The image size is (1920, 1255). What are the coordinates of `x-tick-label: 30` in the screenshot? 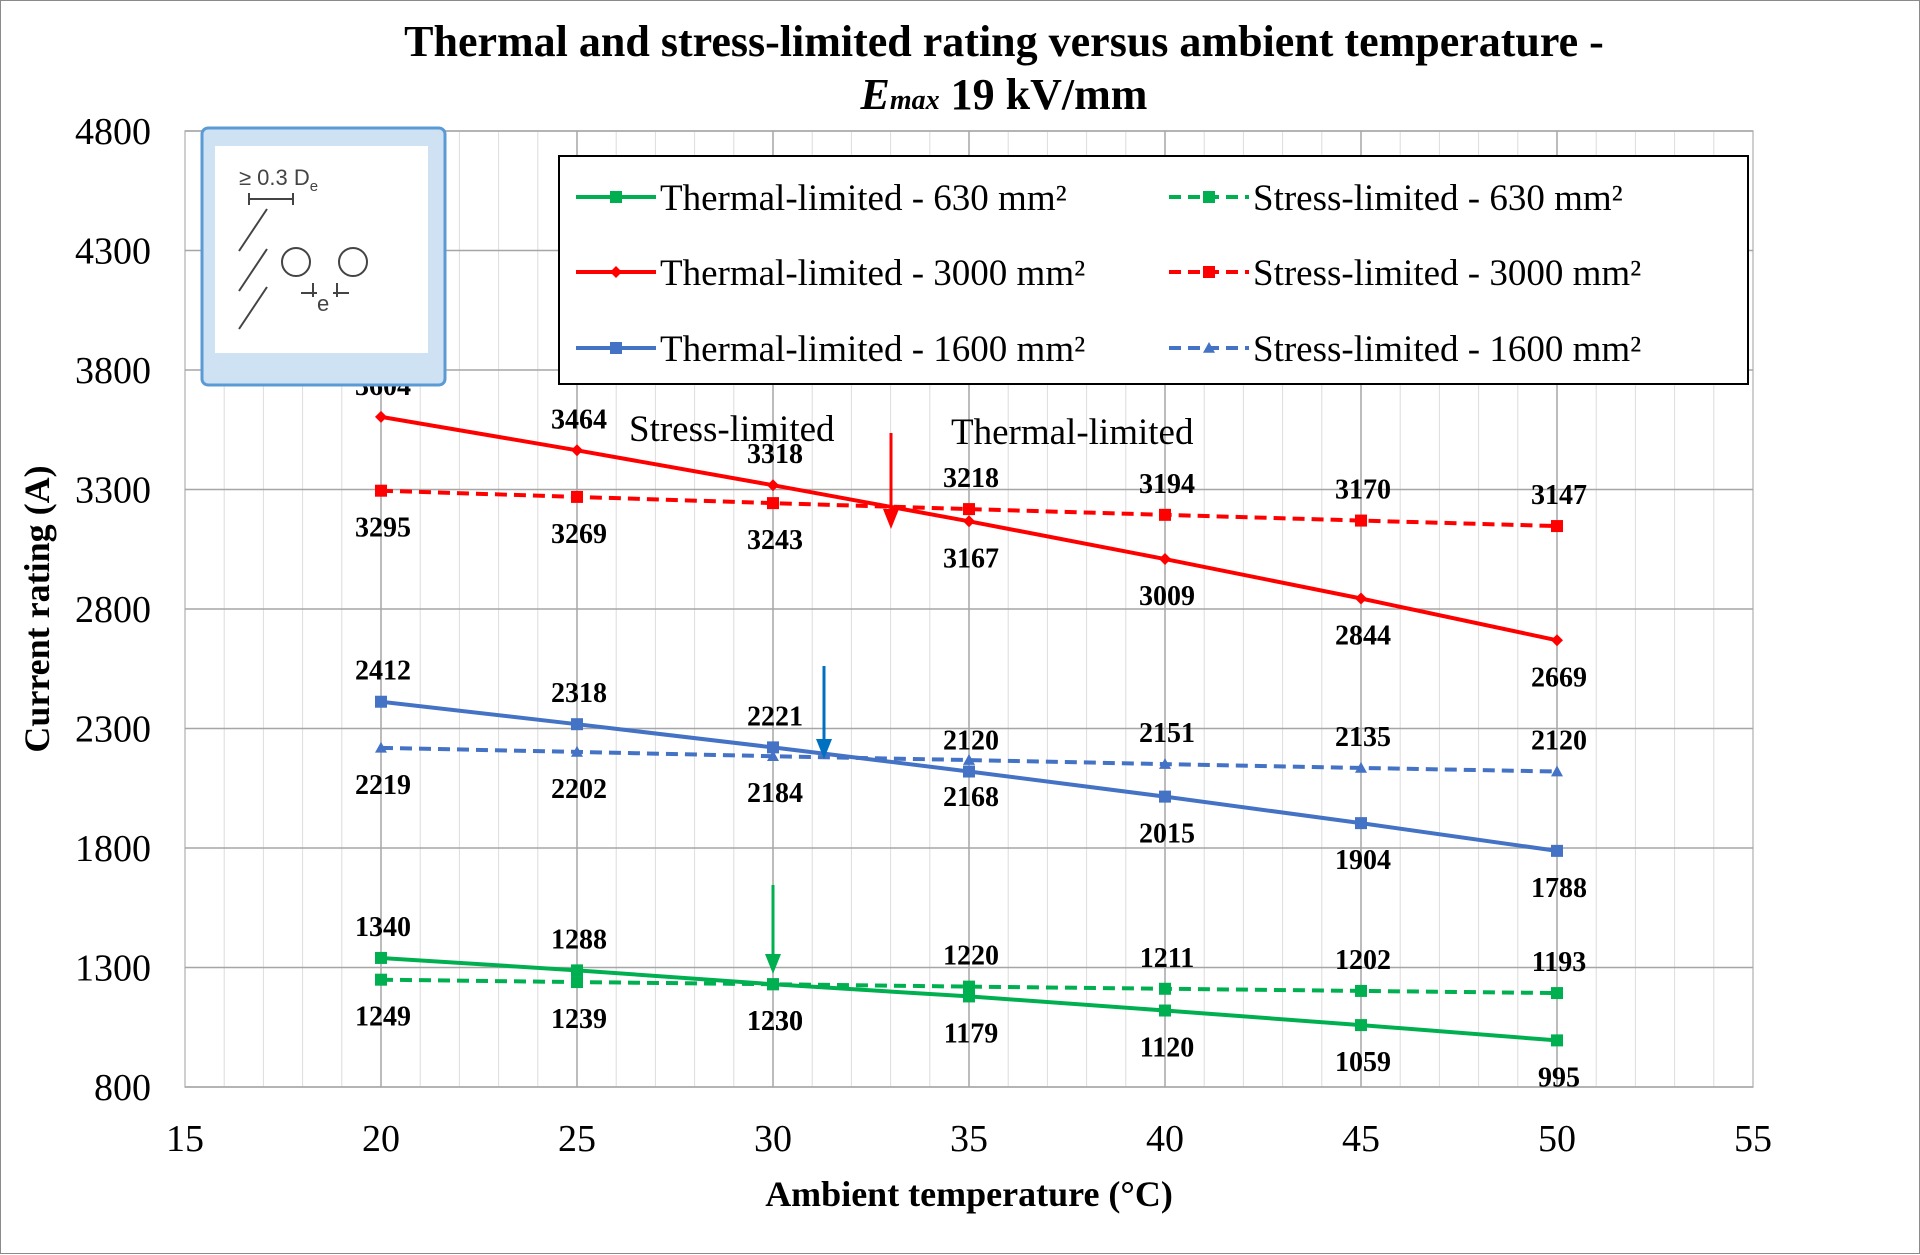 It's located at (773, 1139).